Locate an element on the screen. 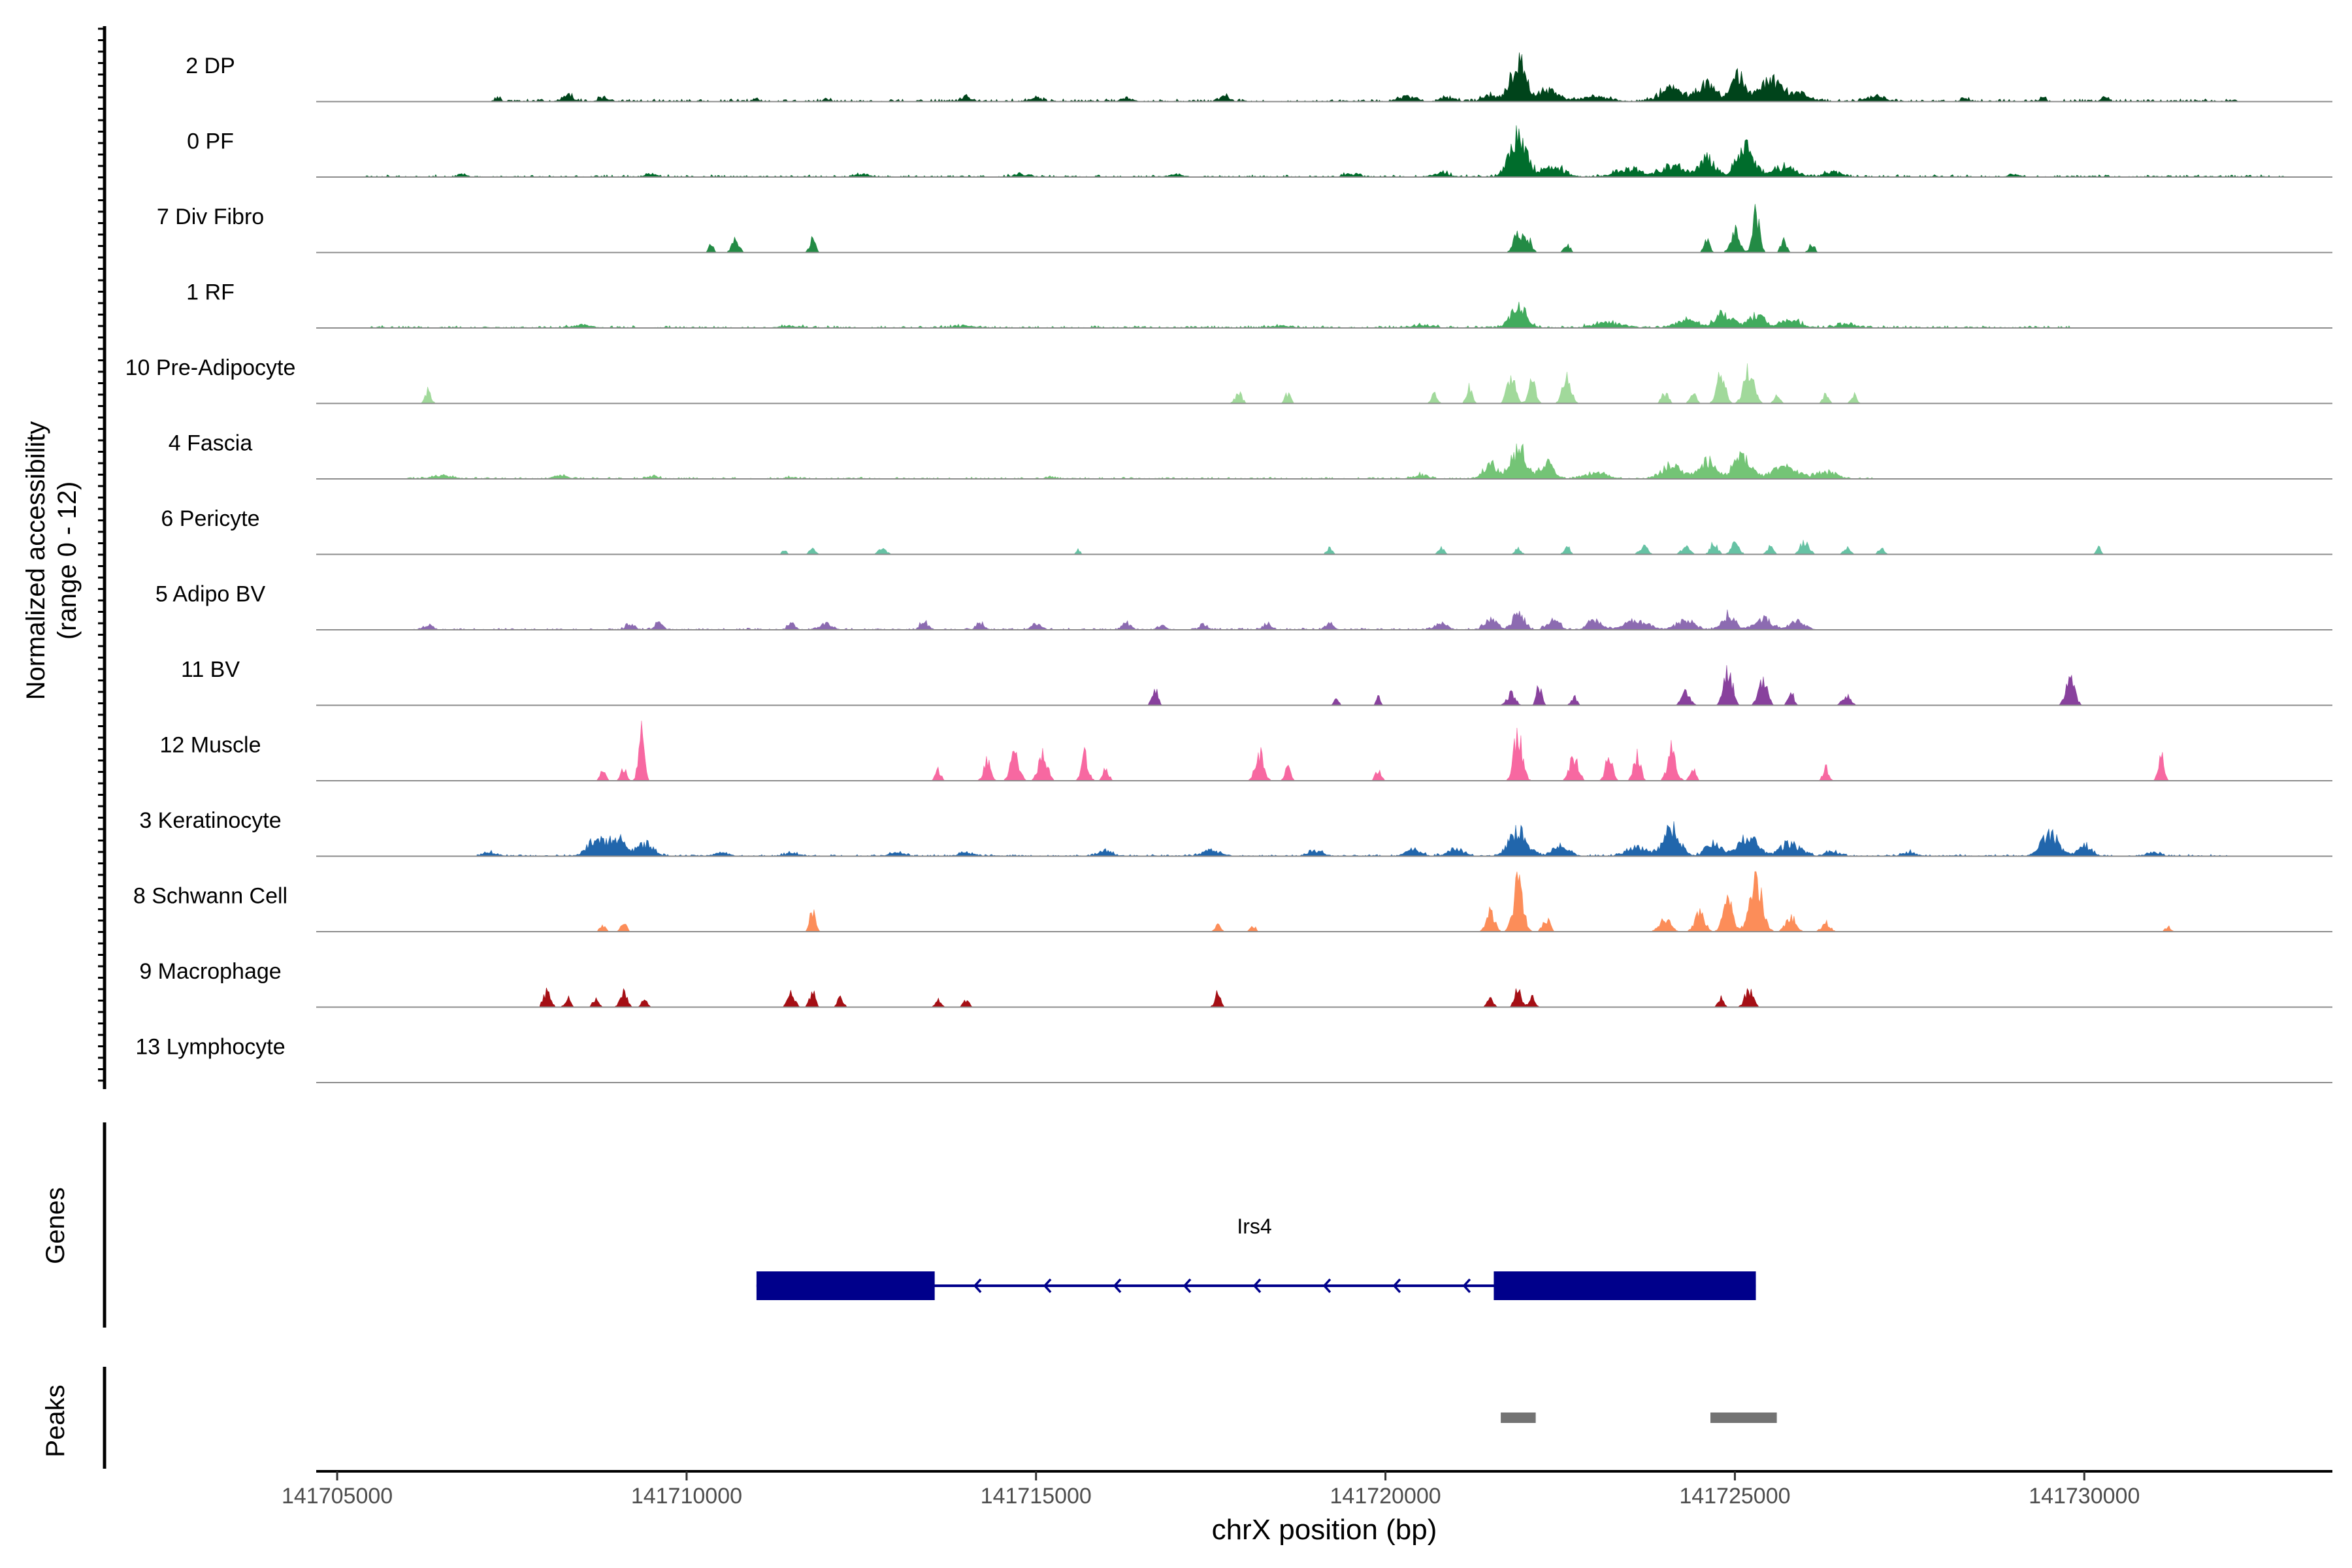 The image size is (2352, 1568). track-3-keratinocyte: 3 Keratinocyte is located at coordinates (1235, 832).